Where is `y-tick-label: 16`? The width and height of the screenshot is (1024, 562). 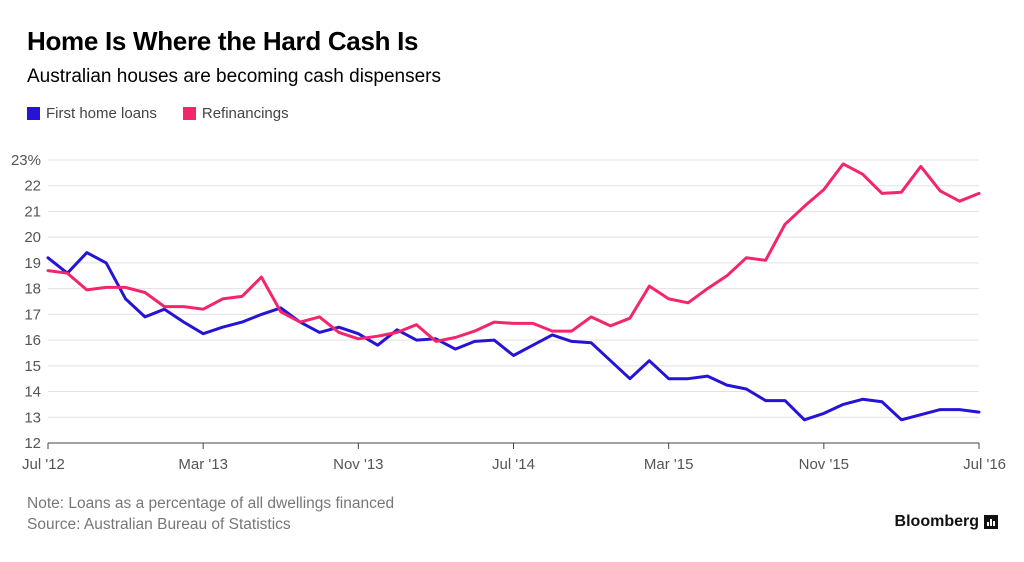 y-tick-label: 16 is located at coordinates (32, 340).